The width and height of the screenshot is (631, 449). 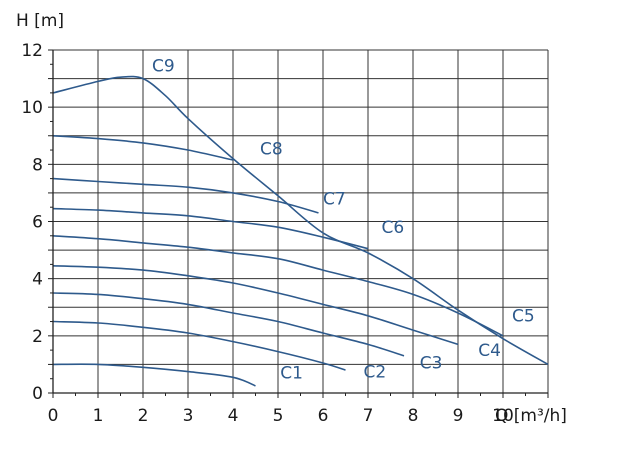 What do you see at coordinates (37, 394) in the screenshot?
I see `y-tick-label: 0` at bounding box center [37, 394].